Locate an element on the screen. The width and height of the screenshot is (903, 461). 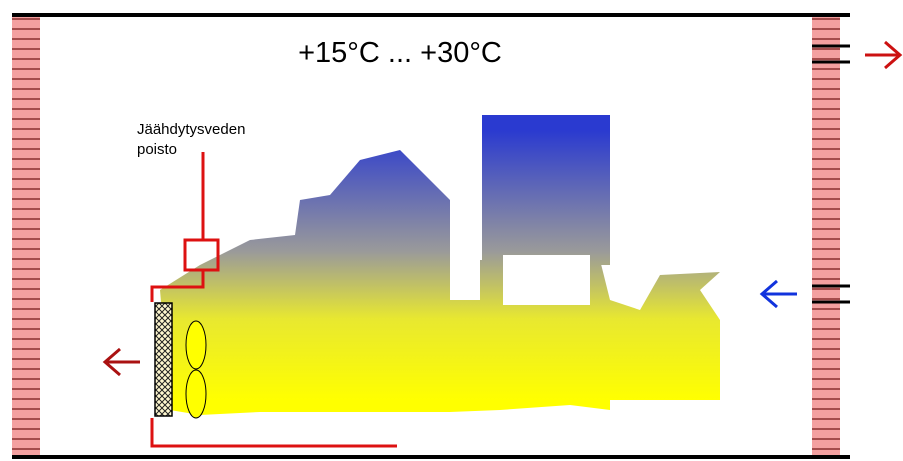
left-wall is located at coordinates (26, 237).